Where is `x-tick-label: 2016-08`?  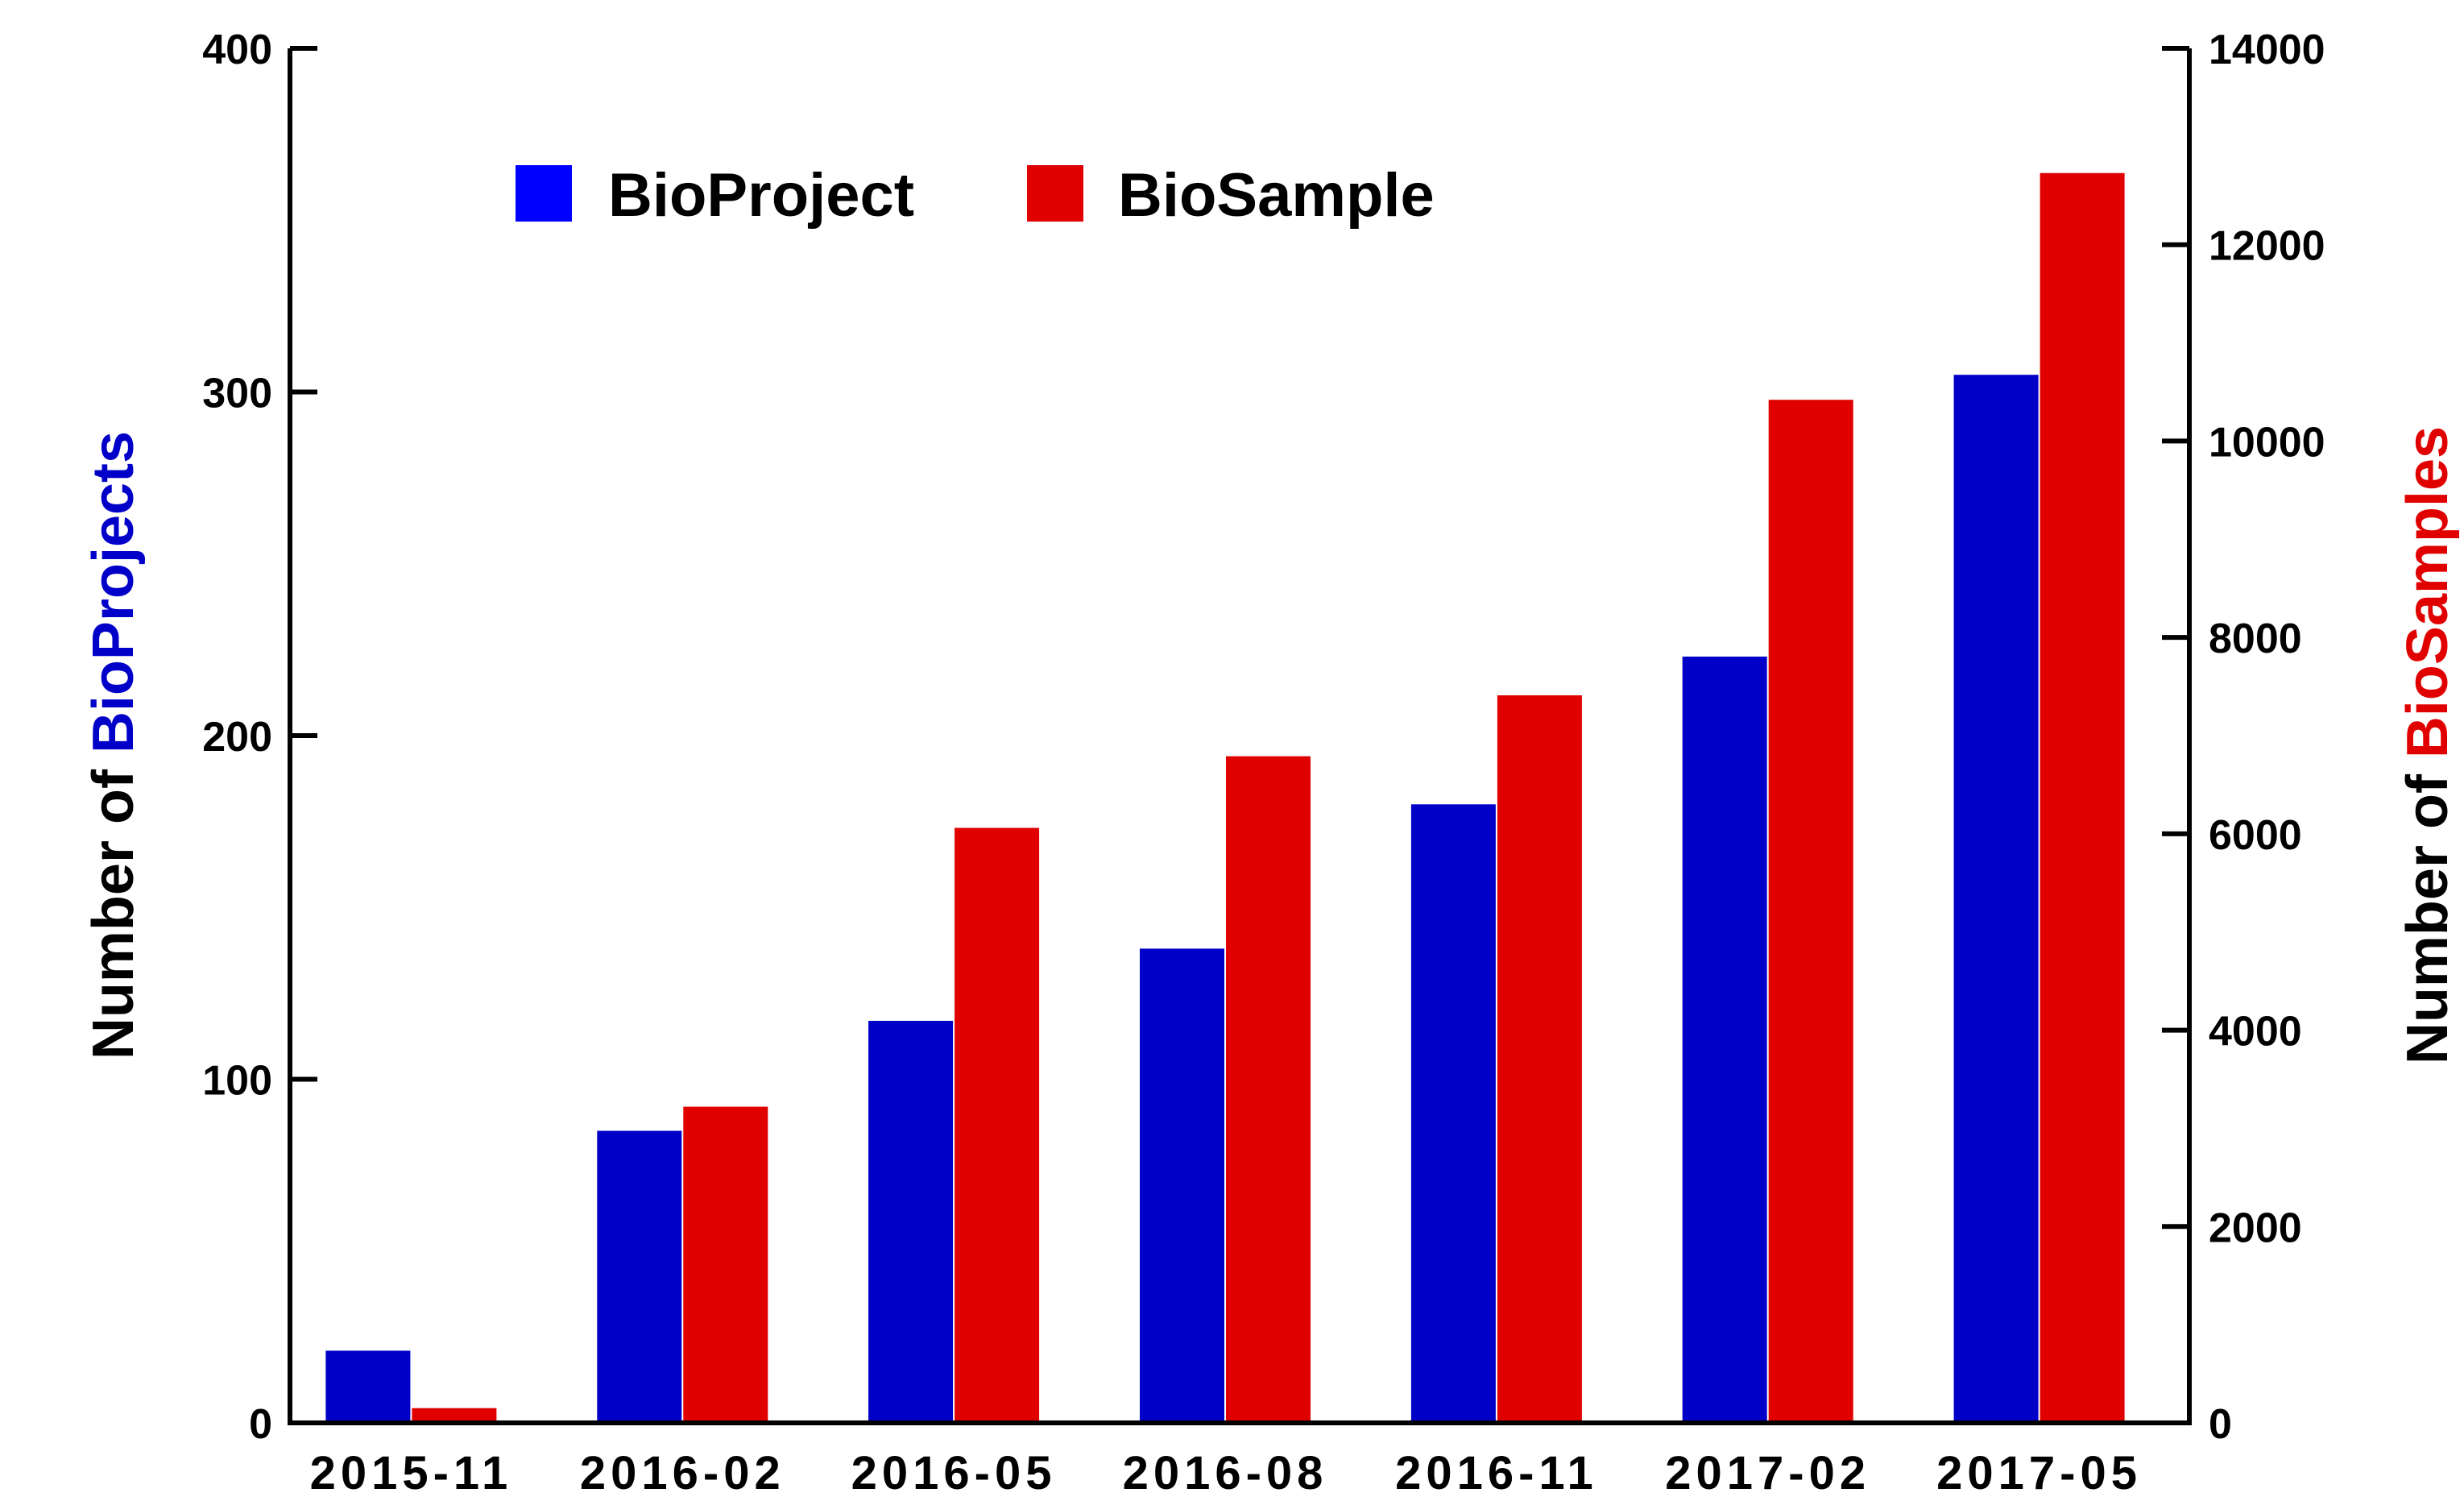
x-tick-label: 2016-08 is located at coordinates (1225, 1472).